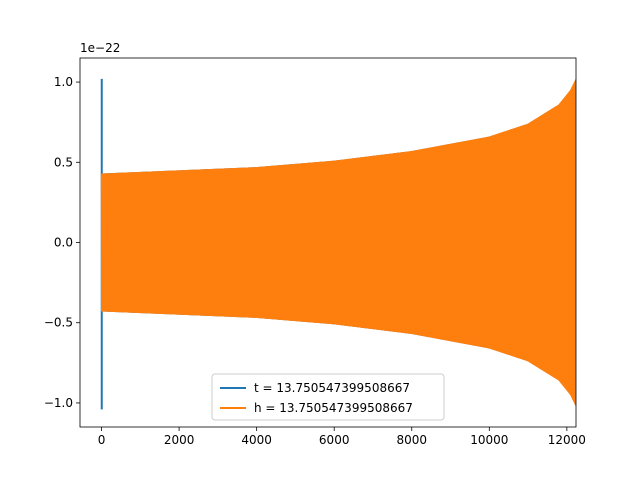 The height and width of the screenshot is (480, 640). What do you see at coordinates (58, 403) in the screenshot?
I see `y-tick-label: −1.0` at bounding box center [58, 403].